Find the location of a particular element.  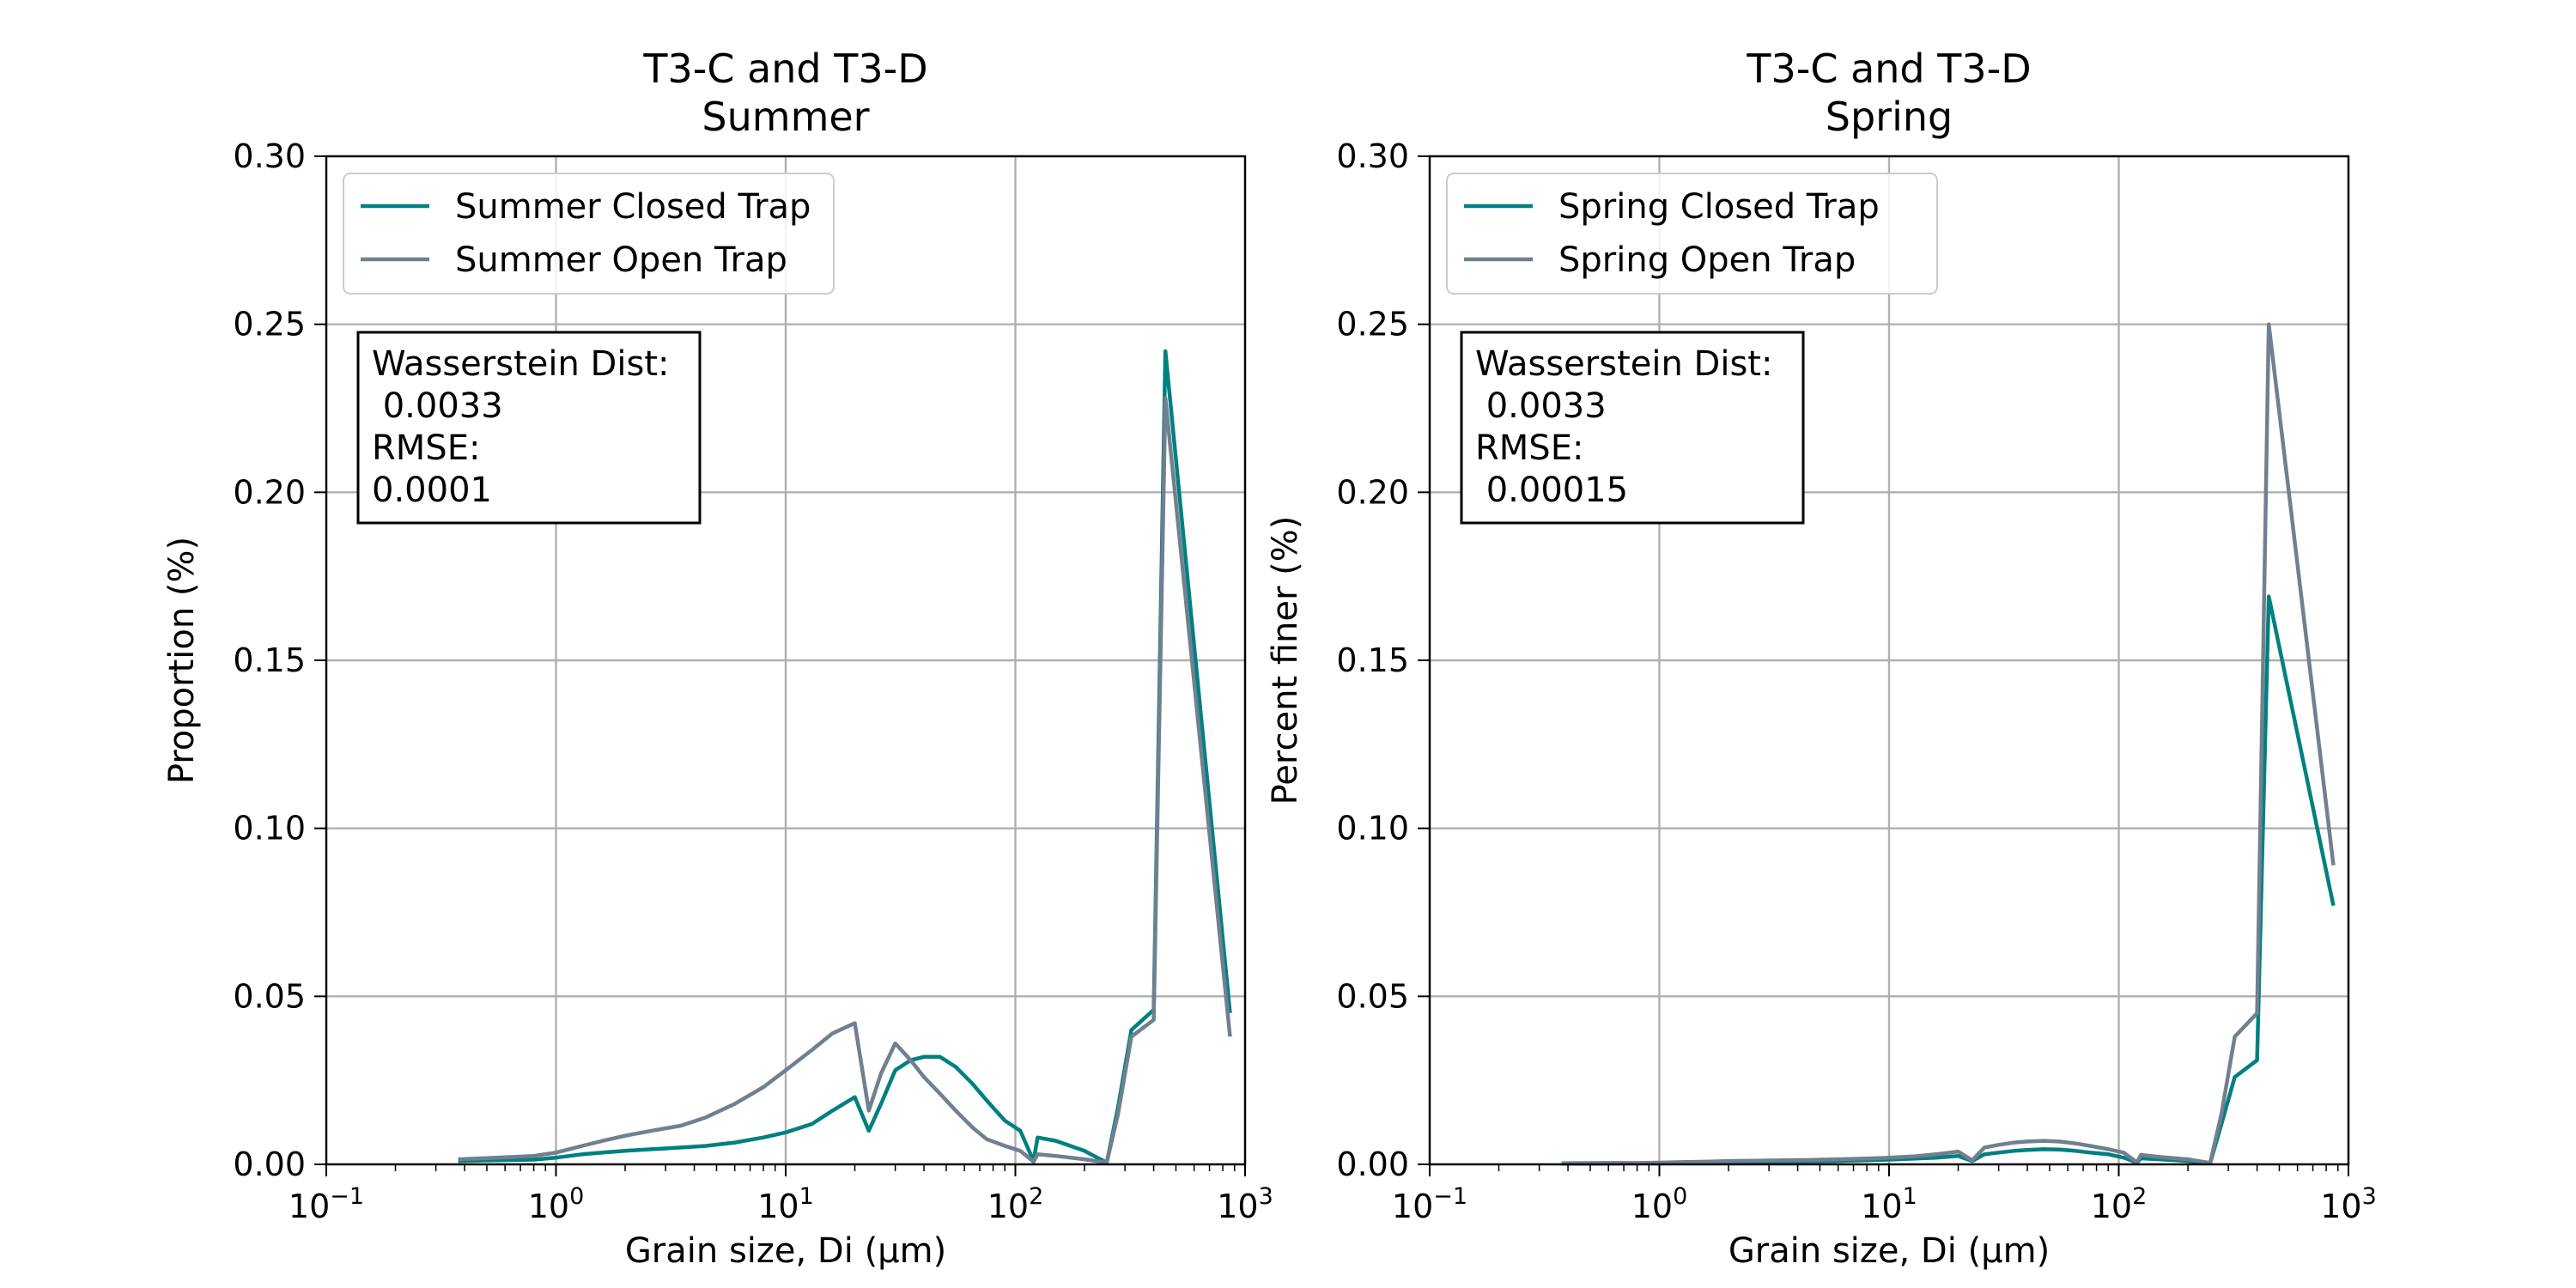

legend: Spring Closed Trap Spring Open Trap is located at coordinates (1692, 234).